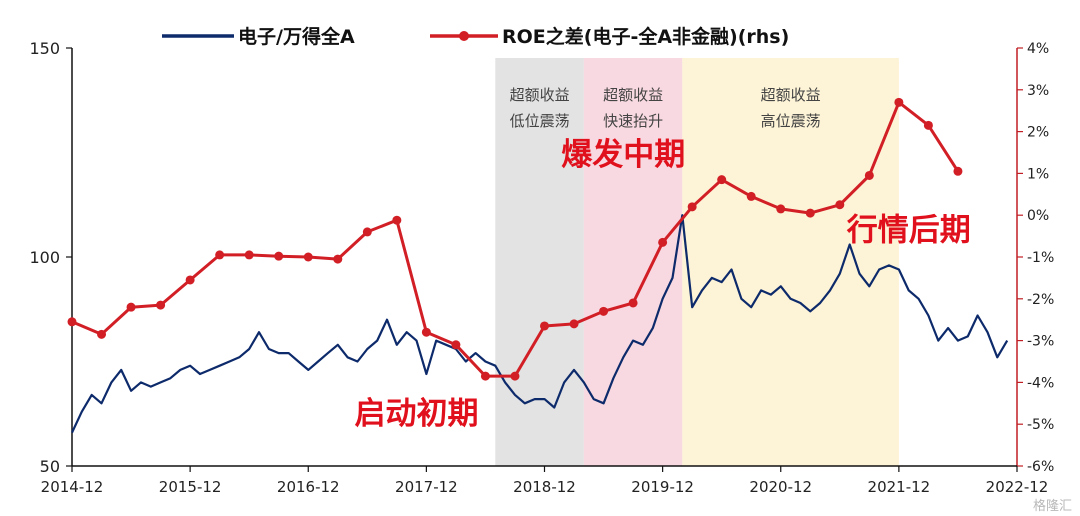 This screenshot has height=516, width=1080. Describe the element at coordinates (1040, 342) in the screenshot. I see `y-right-tick-label: -3%` at that location.